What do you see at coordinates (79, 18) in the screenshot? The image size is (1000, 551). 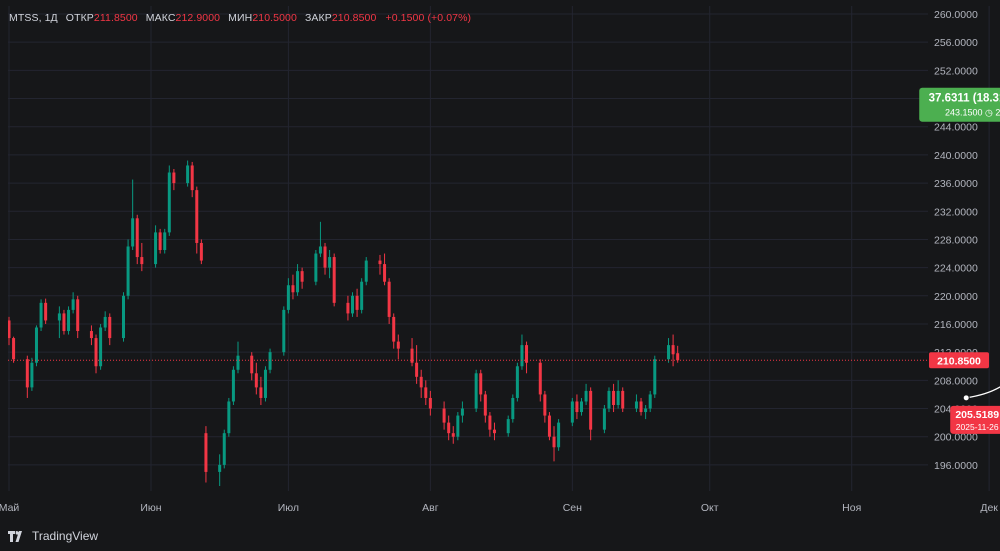 I see `open-label: ОТКР` at bounding box center [79, 18].